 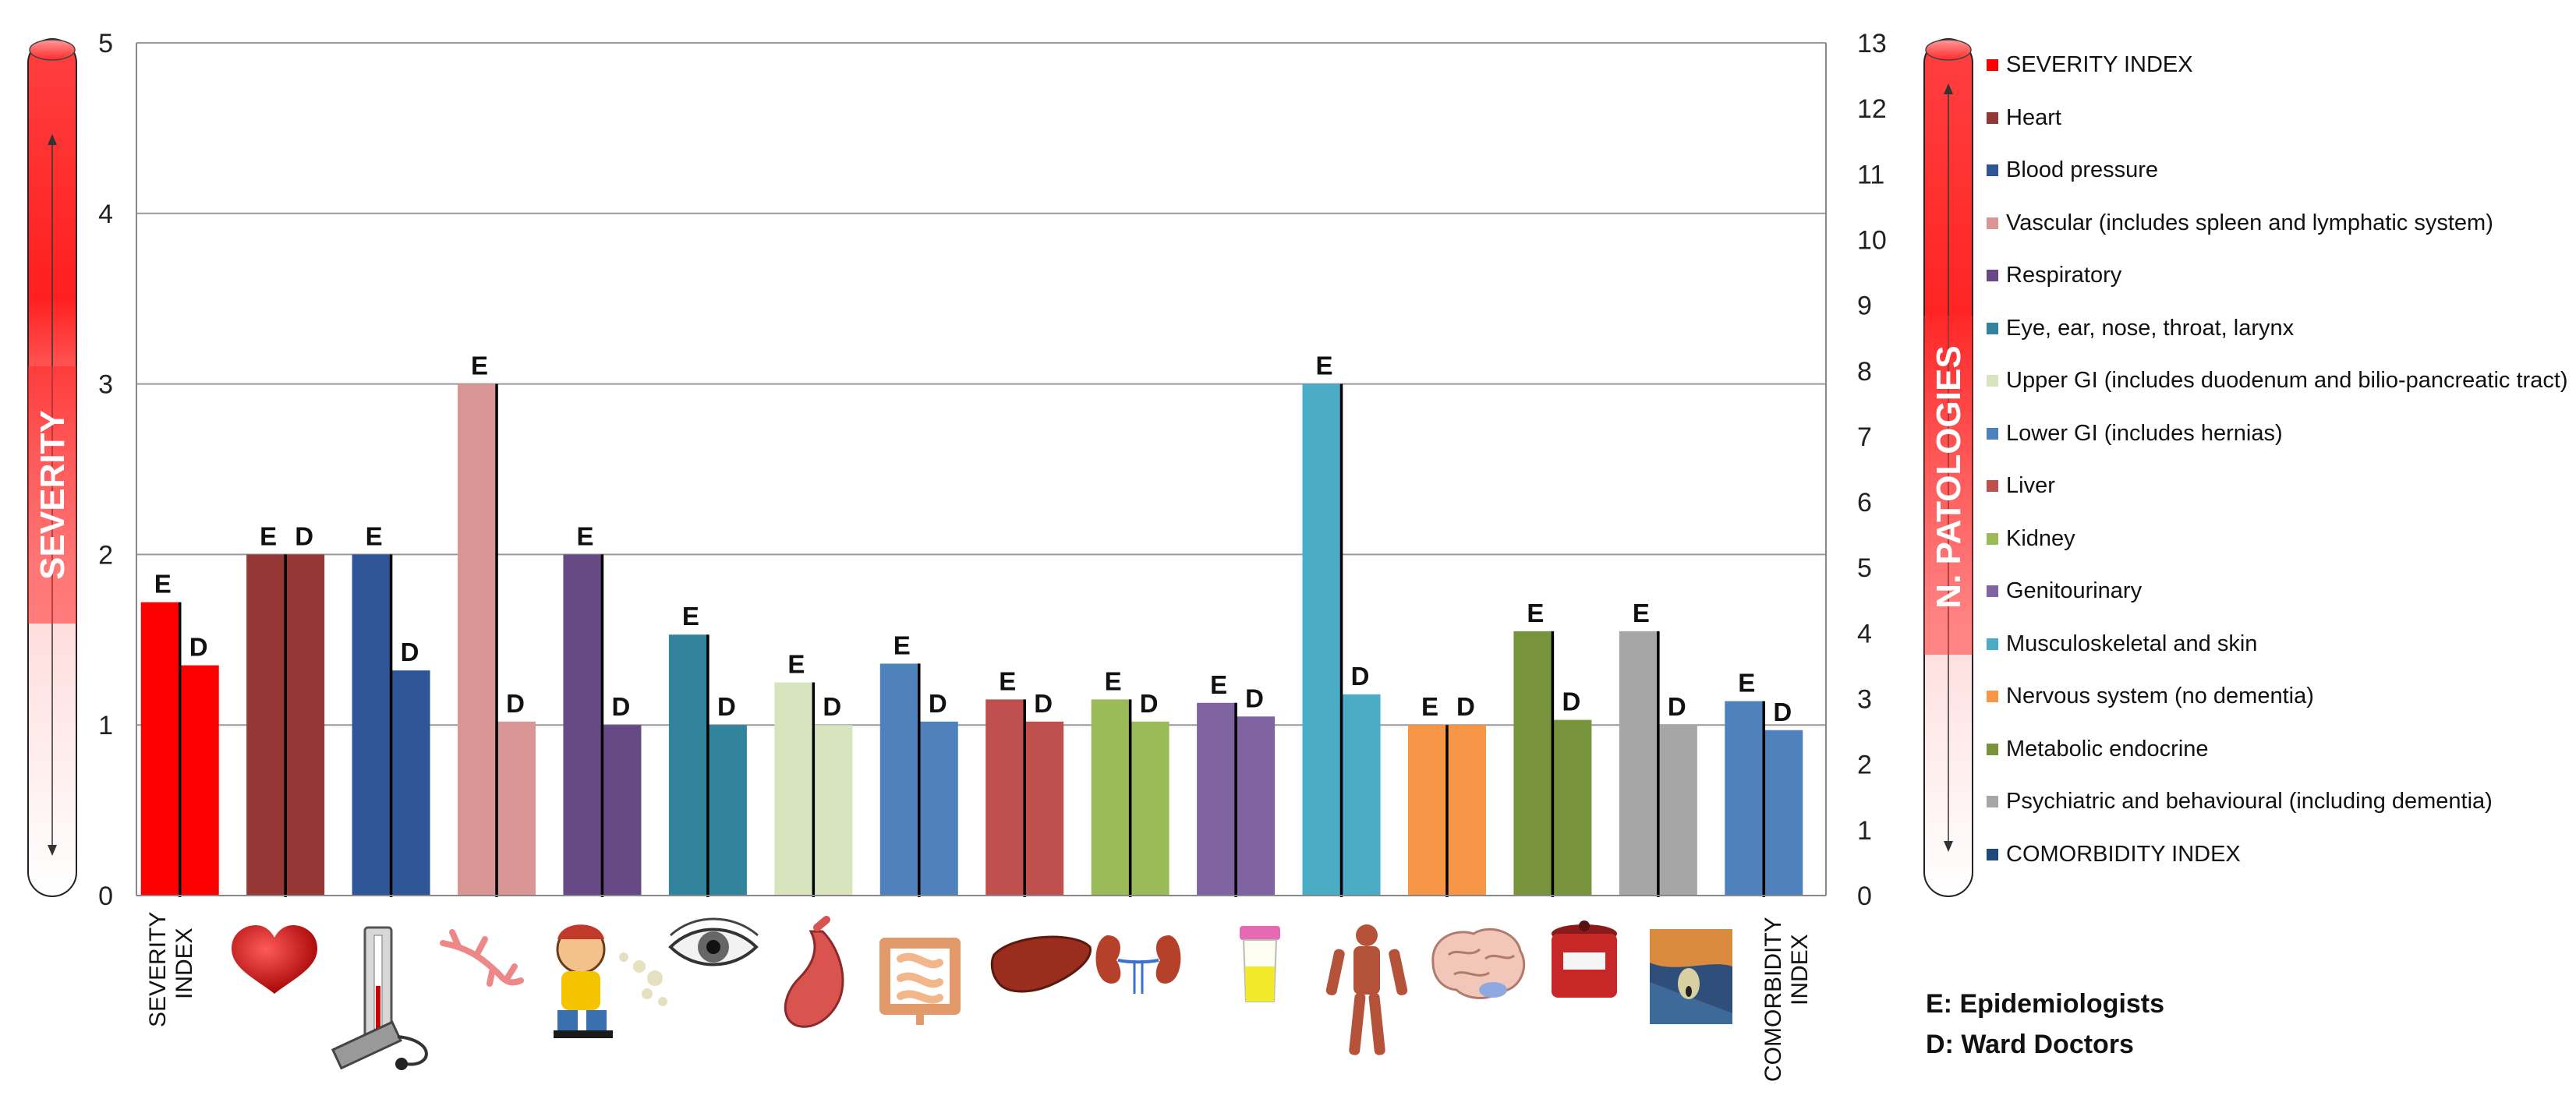 I want to click on legend-item: Lower GI (includes hernias), so click(x=2275, y=434).